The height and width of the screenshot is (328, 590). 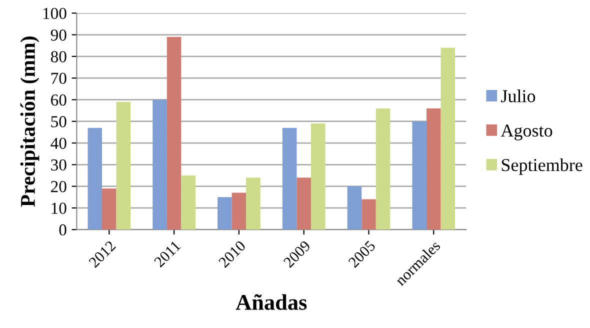 I want to click on y-tick-label: 0, so click(x=62, y=230).